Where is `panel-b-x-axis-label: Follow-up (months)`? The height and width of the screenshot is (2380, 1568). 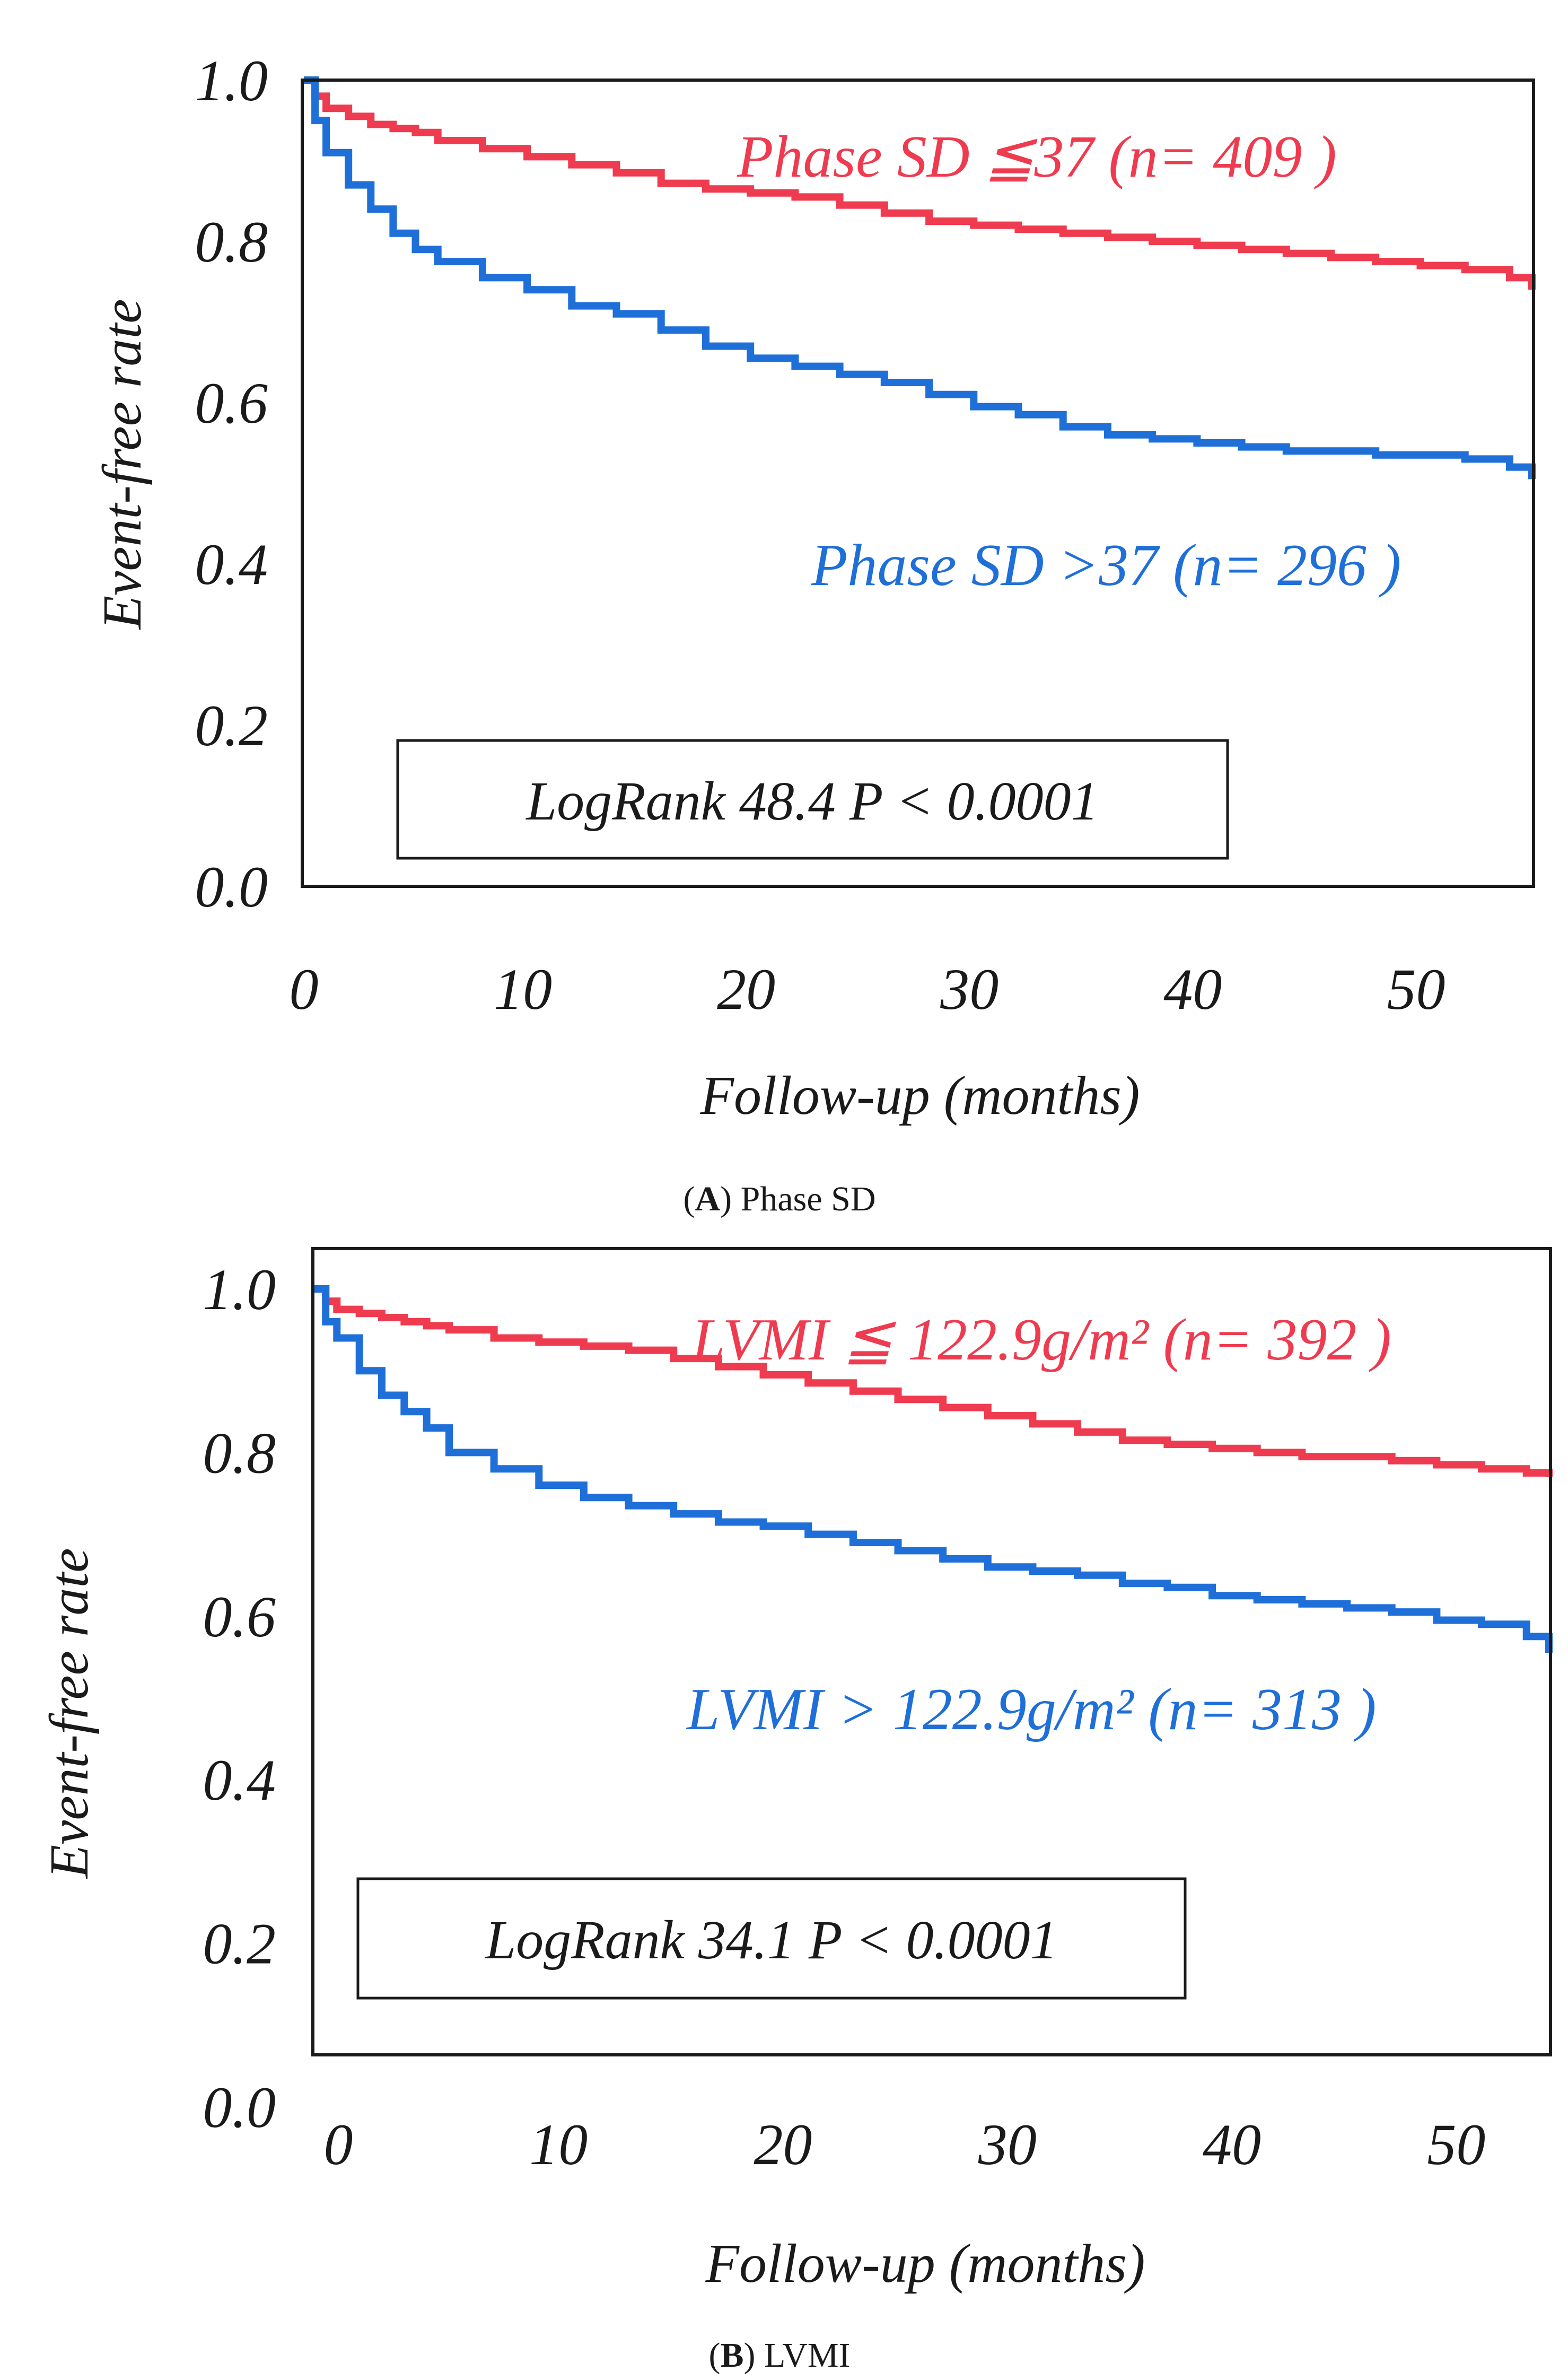
panel-b-x-axis-label: Follow-up (months) is located at coordinates (925, 2263).